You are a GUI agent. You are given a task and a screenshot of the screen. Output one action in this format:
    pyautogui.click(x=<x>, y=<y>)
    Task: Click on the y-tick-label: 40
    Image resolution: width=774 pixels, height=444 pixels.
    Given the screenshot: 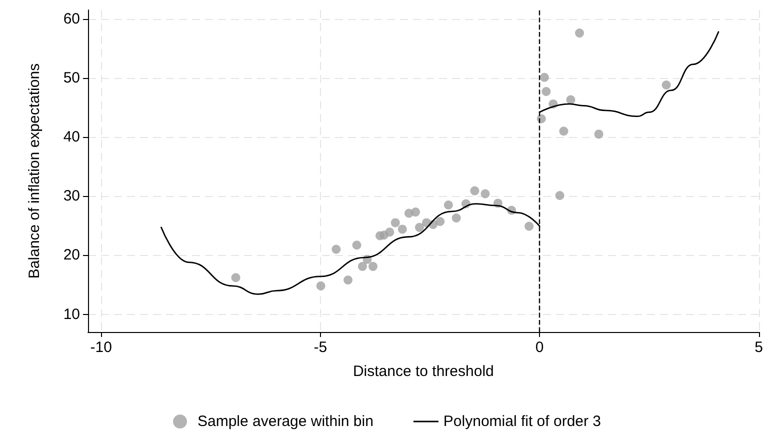 What is the action you would take?
    pyautogui.click(x=71, y=137)
    